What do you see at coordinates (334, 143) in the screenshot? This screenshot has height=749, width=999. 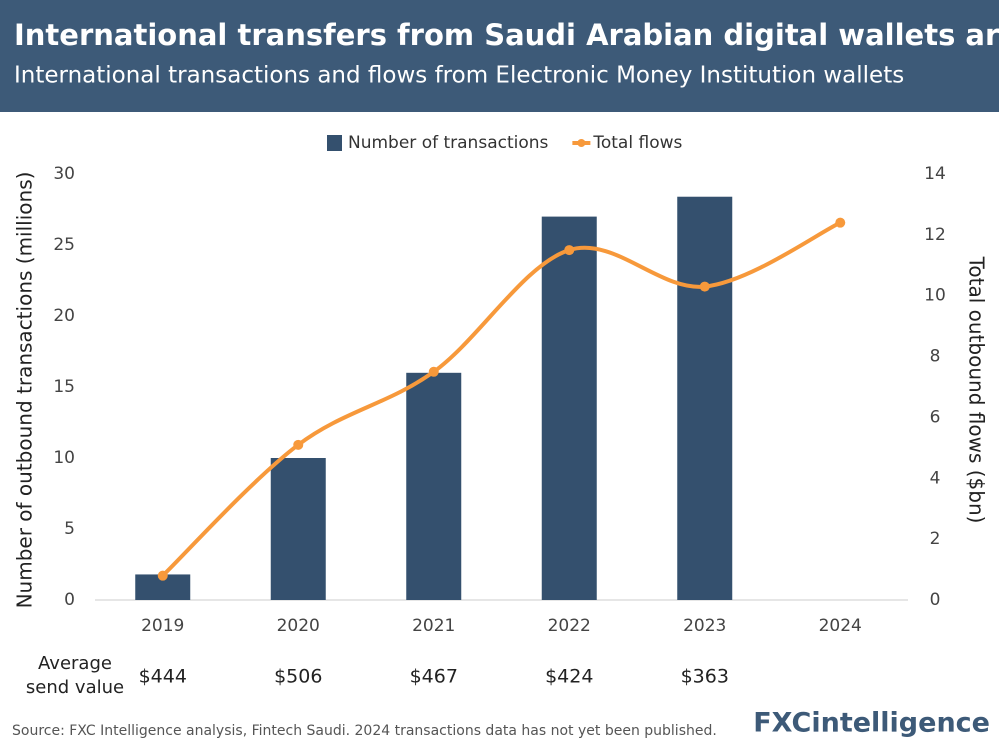 I see `legend-swatch` at bounding box center [334, 143].